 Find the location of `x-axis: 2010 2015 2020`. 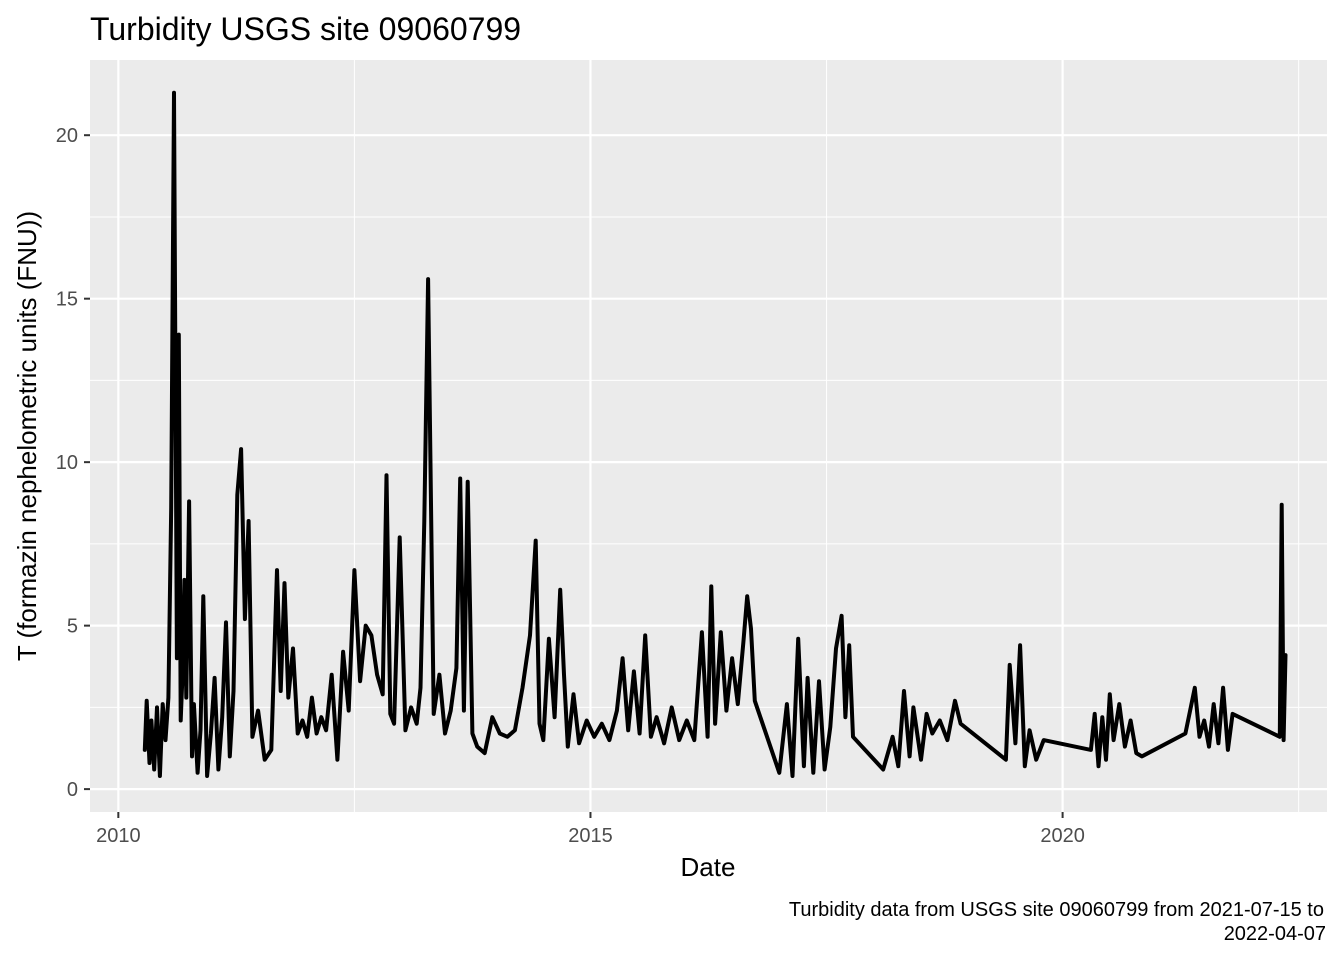

x-axis: 2010 2015 2020 is located at coordinates (590, 829).